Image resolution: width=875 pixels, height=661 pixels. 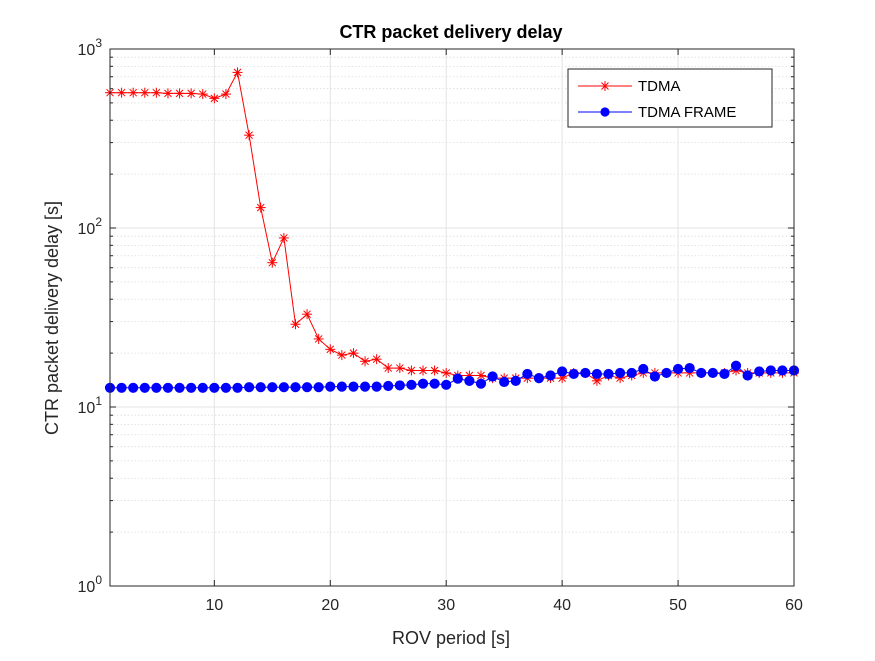 I want to click on x-tick-label: 60, so click(x=794, y=605).